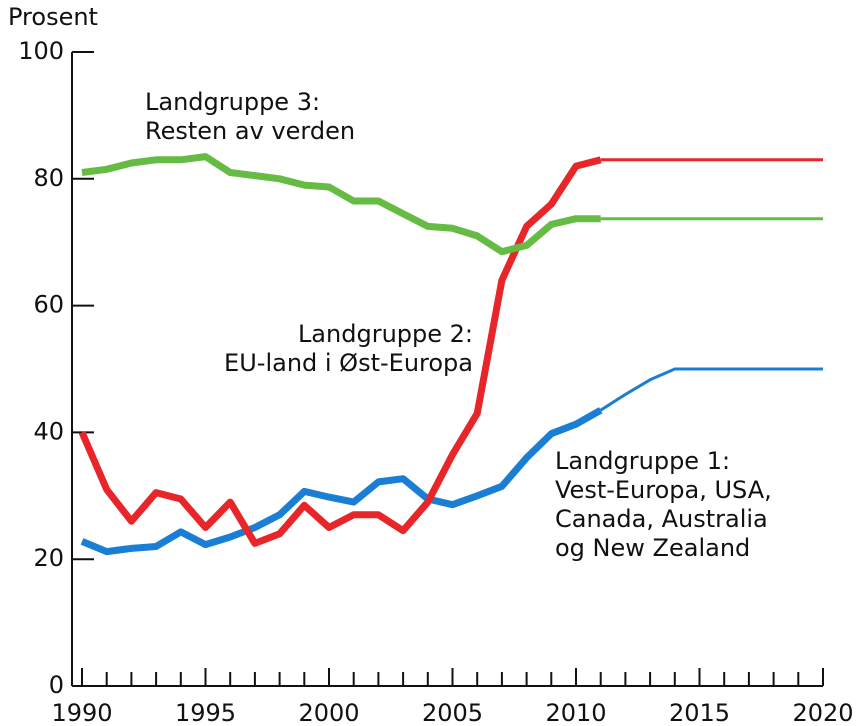 The image size is (861, 726). What do you see at coordinates (652, 548) in the screenshot?
I see `series-label-line: og New Zealand` at bounding box center [652, 548].